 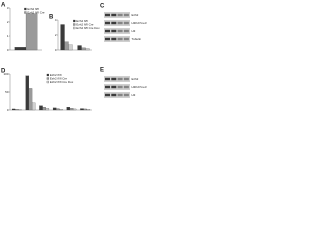 What do you see at coordinates (137, 39) in the screenshot?
I see `blot-row-label: Tubulin` at bounding box center [137, 39].